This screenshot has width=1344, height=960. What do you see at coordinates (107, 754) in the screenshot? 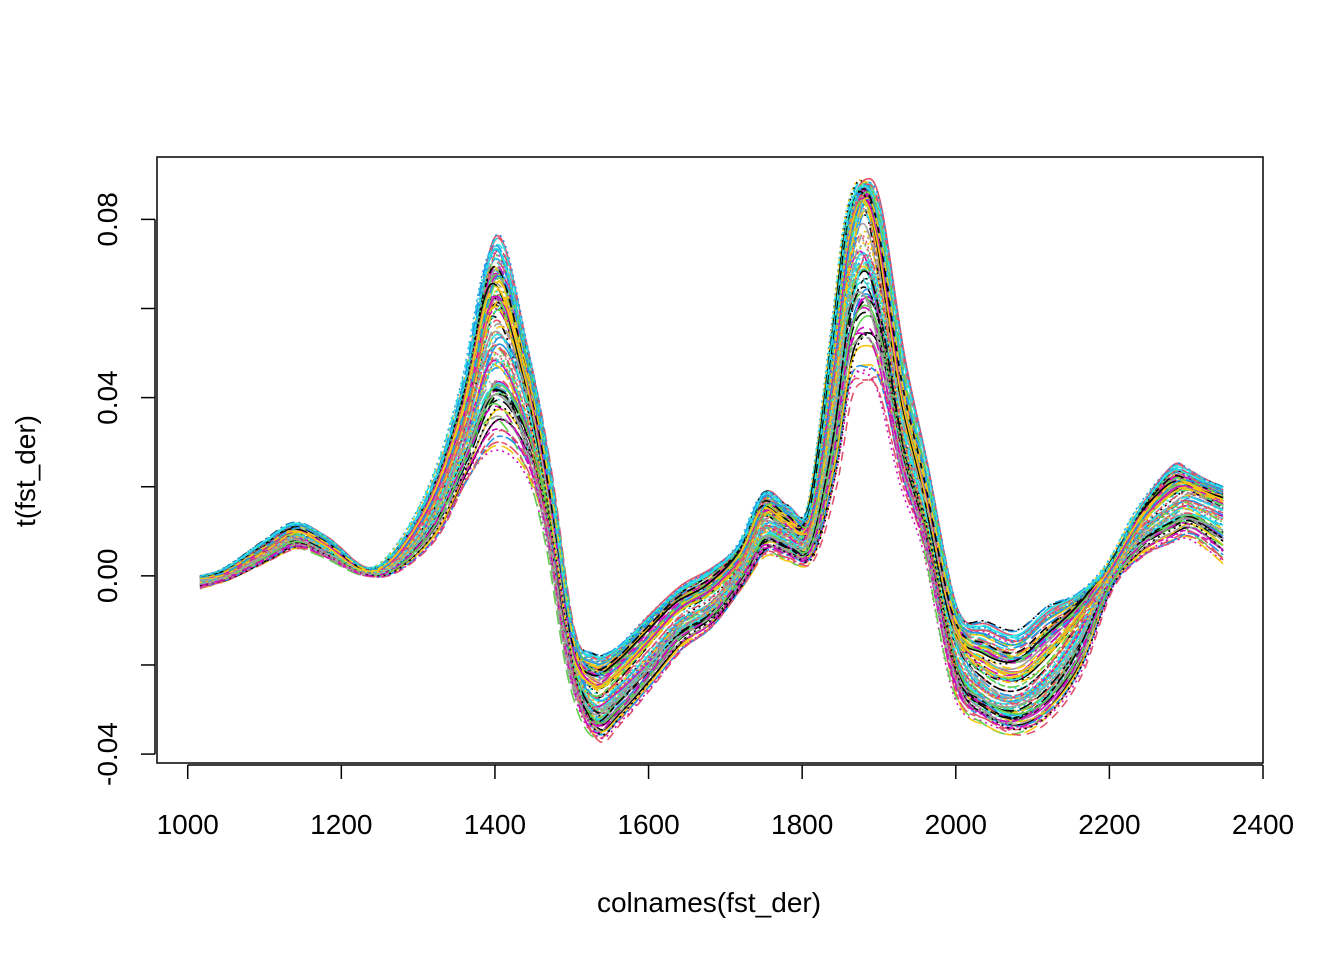
I see `y-tick-label: -0.04` at bounding box center [107, 754].